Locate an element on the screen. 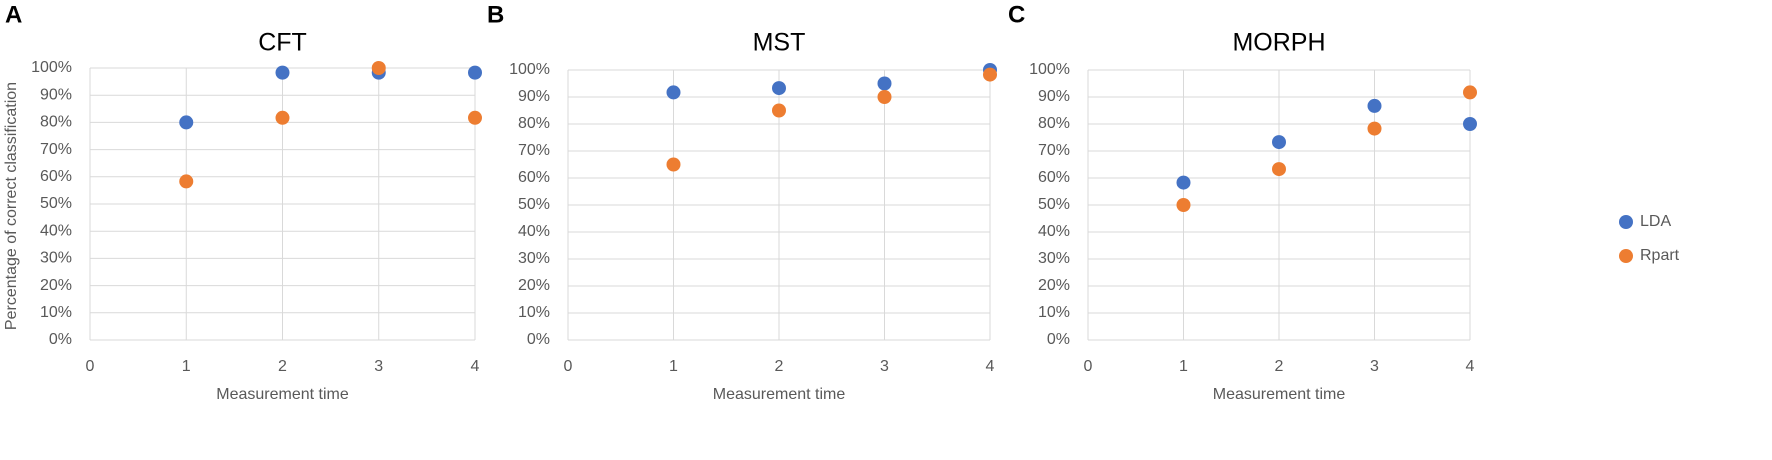  y-axis-label: Percentage of correct classification is located at coordinates (11, 206).